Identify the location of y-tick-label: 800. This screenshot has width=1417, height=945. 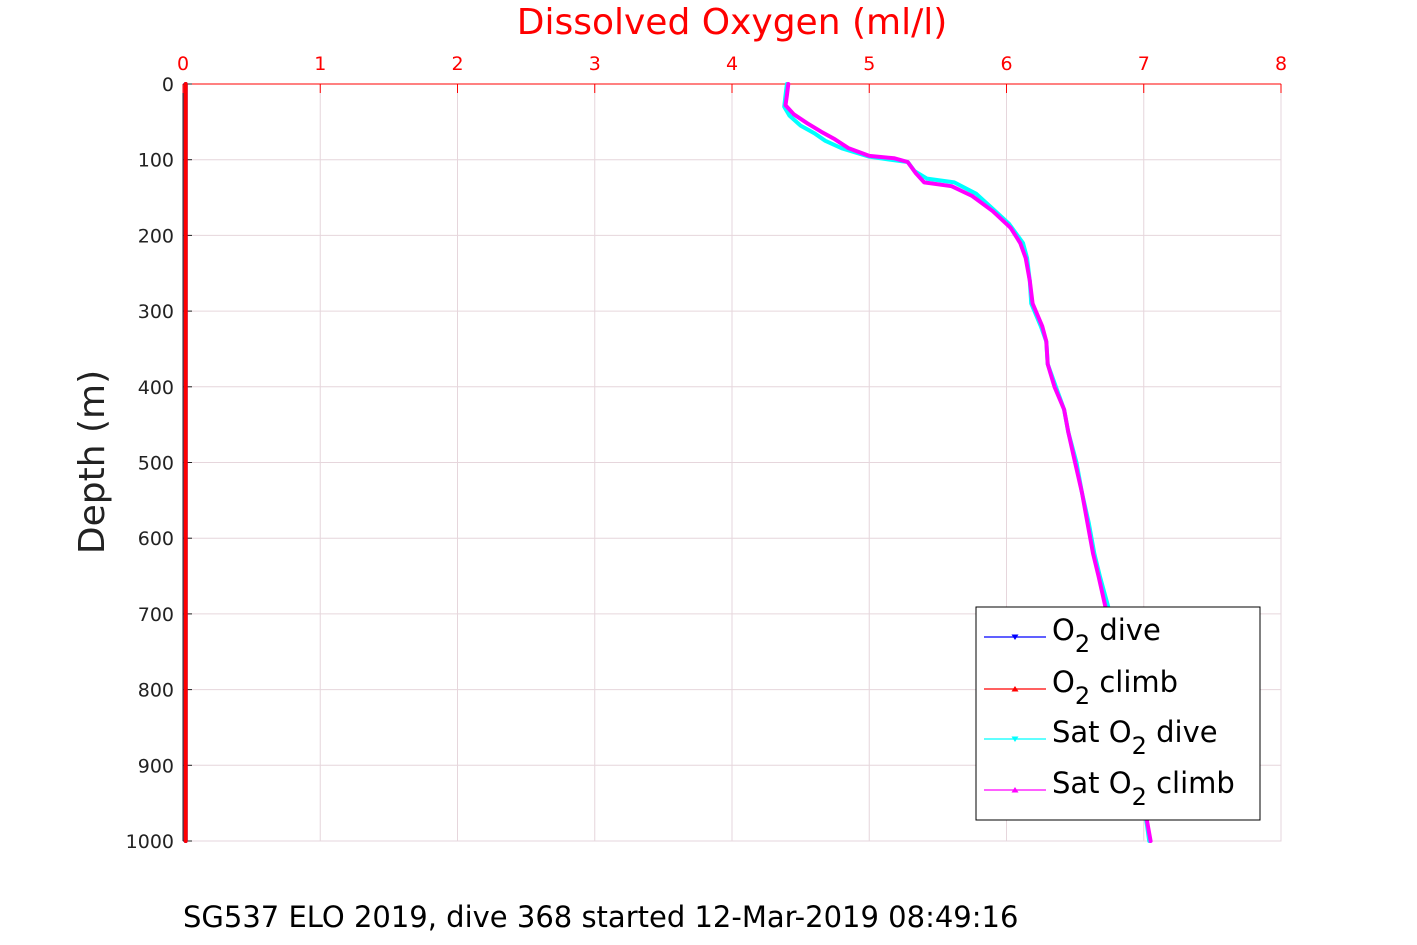
(156, 691).